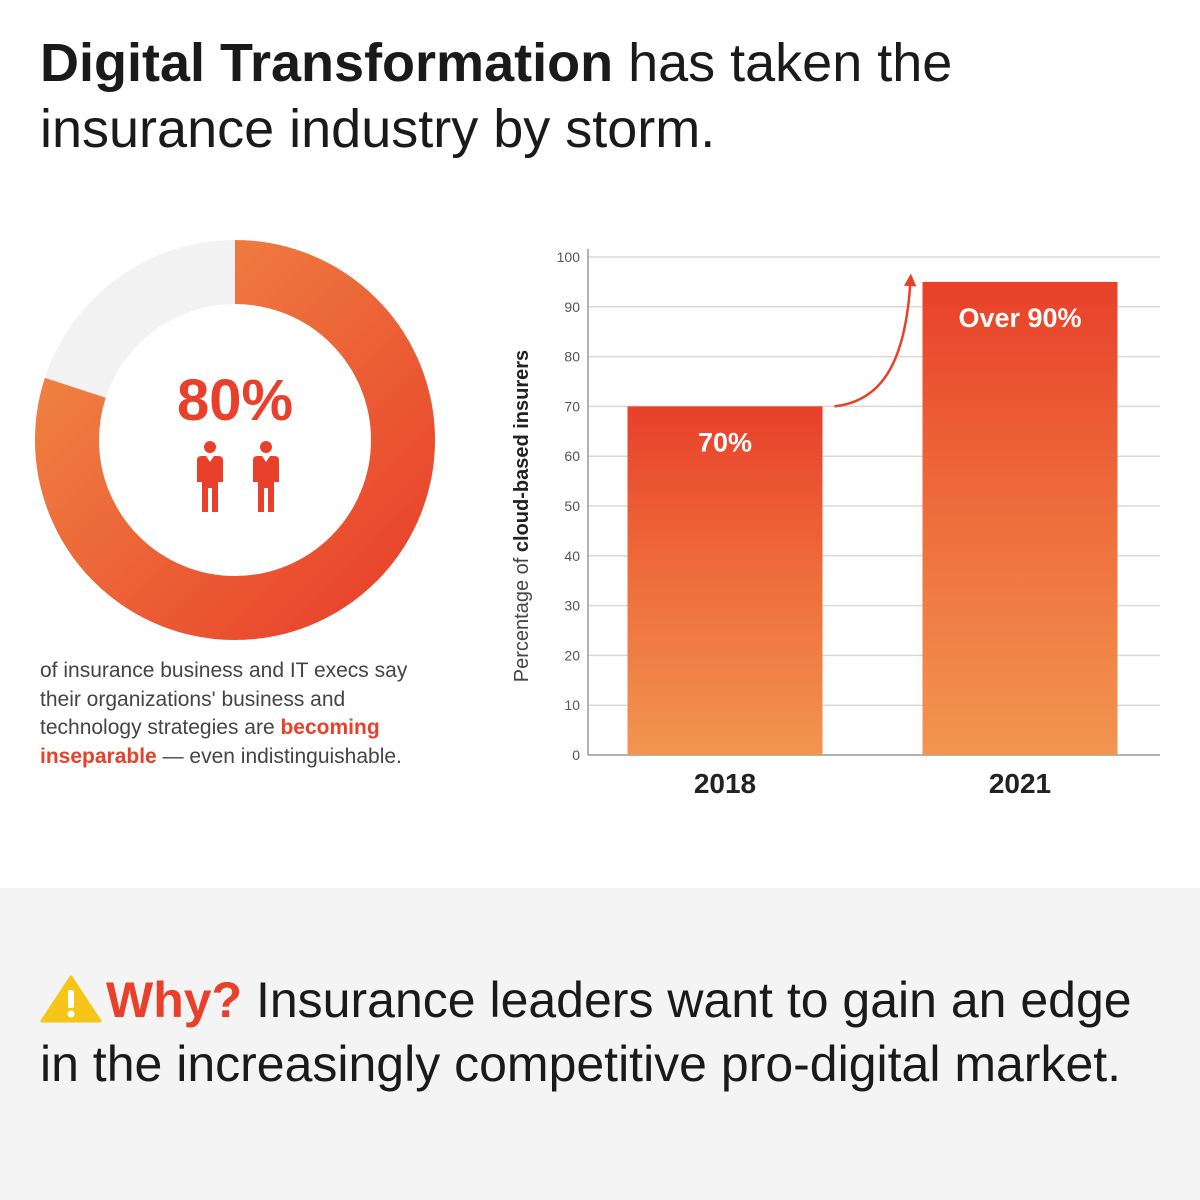  I want to click on donut-ring, so click(235, 440).